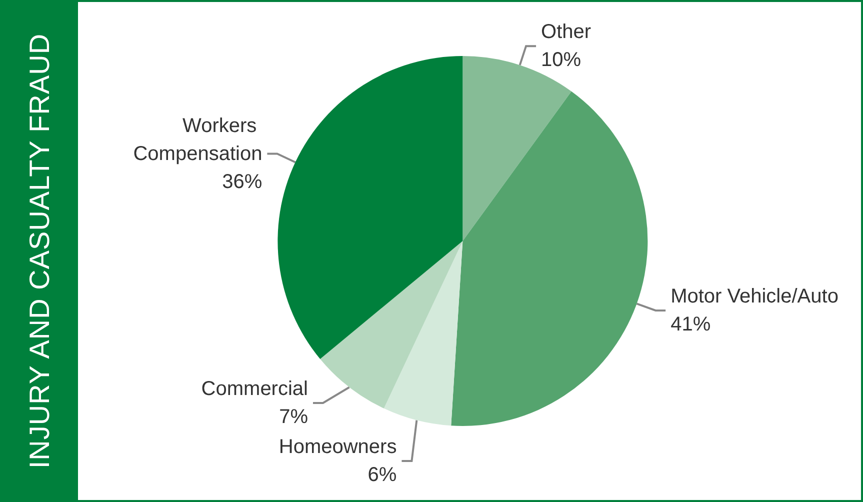 The width and height of the screenshot is (863, 502). Describe the element at coordinates (293, 417) in the screenshot. I see `data-label: 7%` at that location.